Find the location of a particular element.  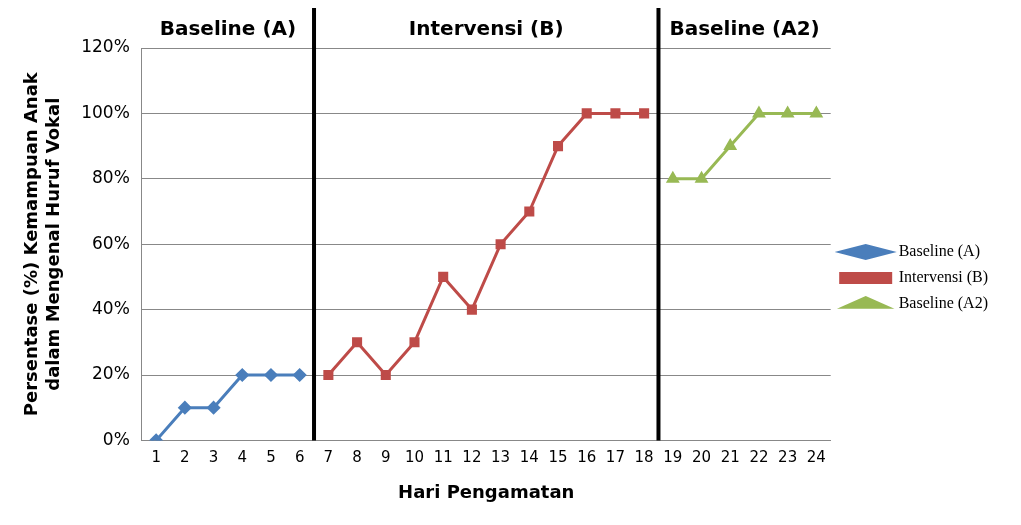

x-tick-label: 2 is located at coordinates (185, 456).